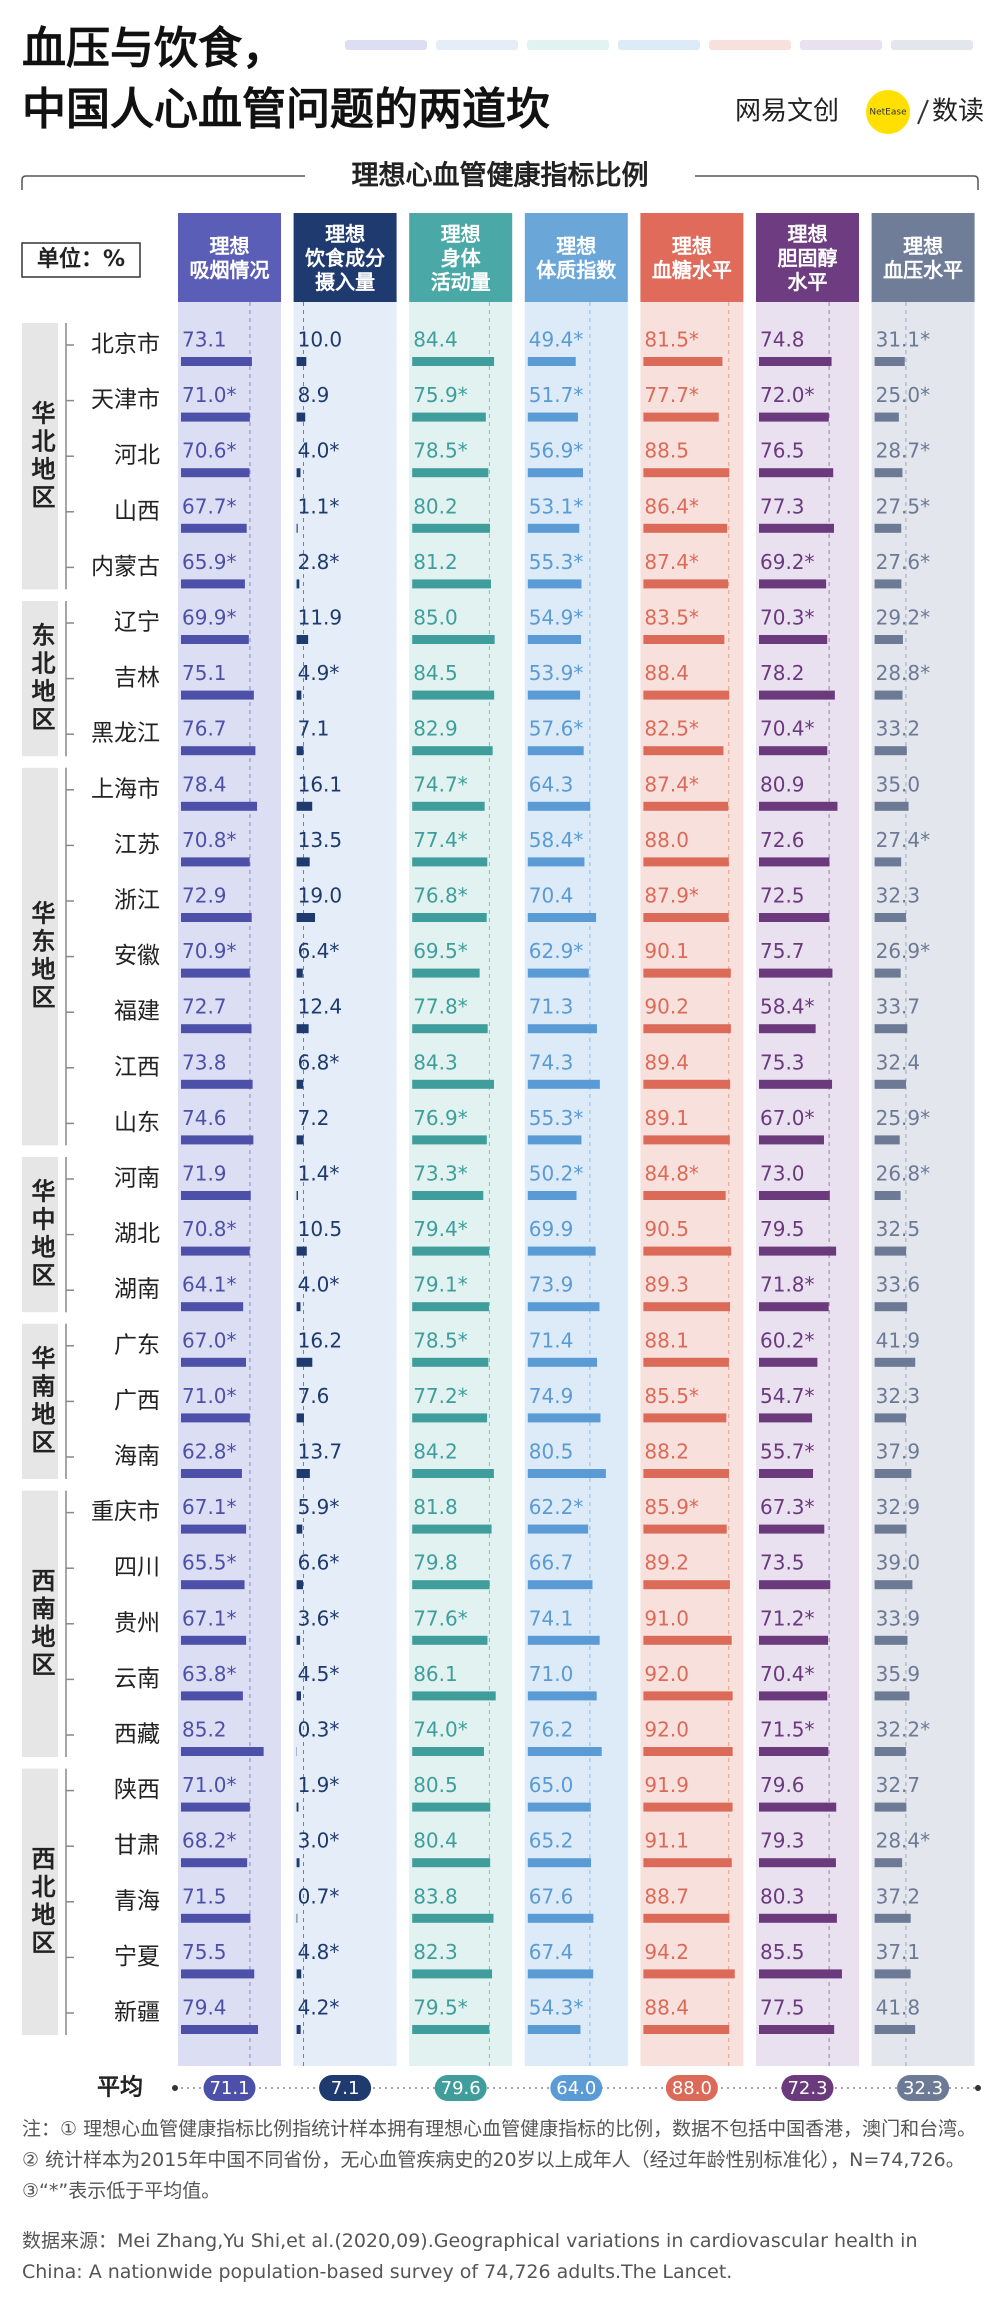 The width and height of the screenshot is (1000, 2316). Describe the element at coordinates (319, 1785) in the screenshot. I see `value-label: 1.9*` at that location.